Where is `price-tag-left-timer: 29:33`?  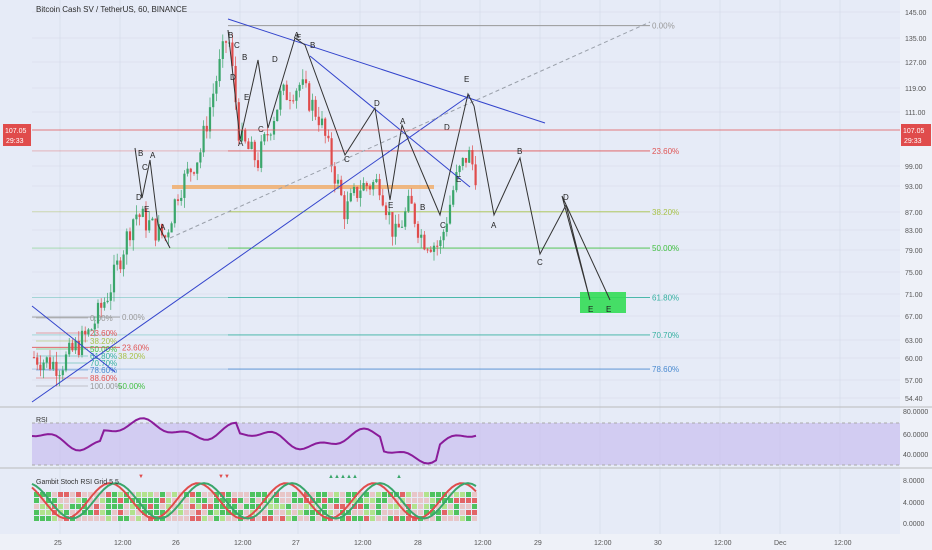 price-tag-left-timer: 29:33 is located at coordinates (15, 141).